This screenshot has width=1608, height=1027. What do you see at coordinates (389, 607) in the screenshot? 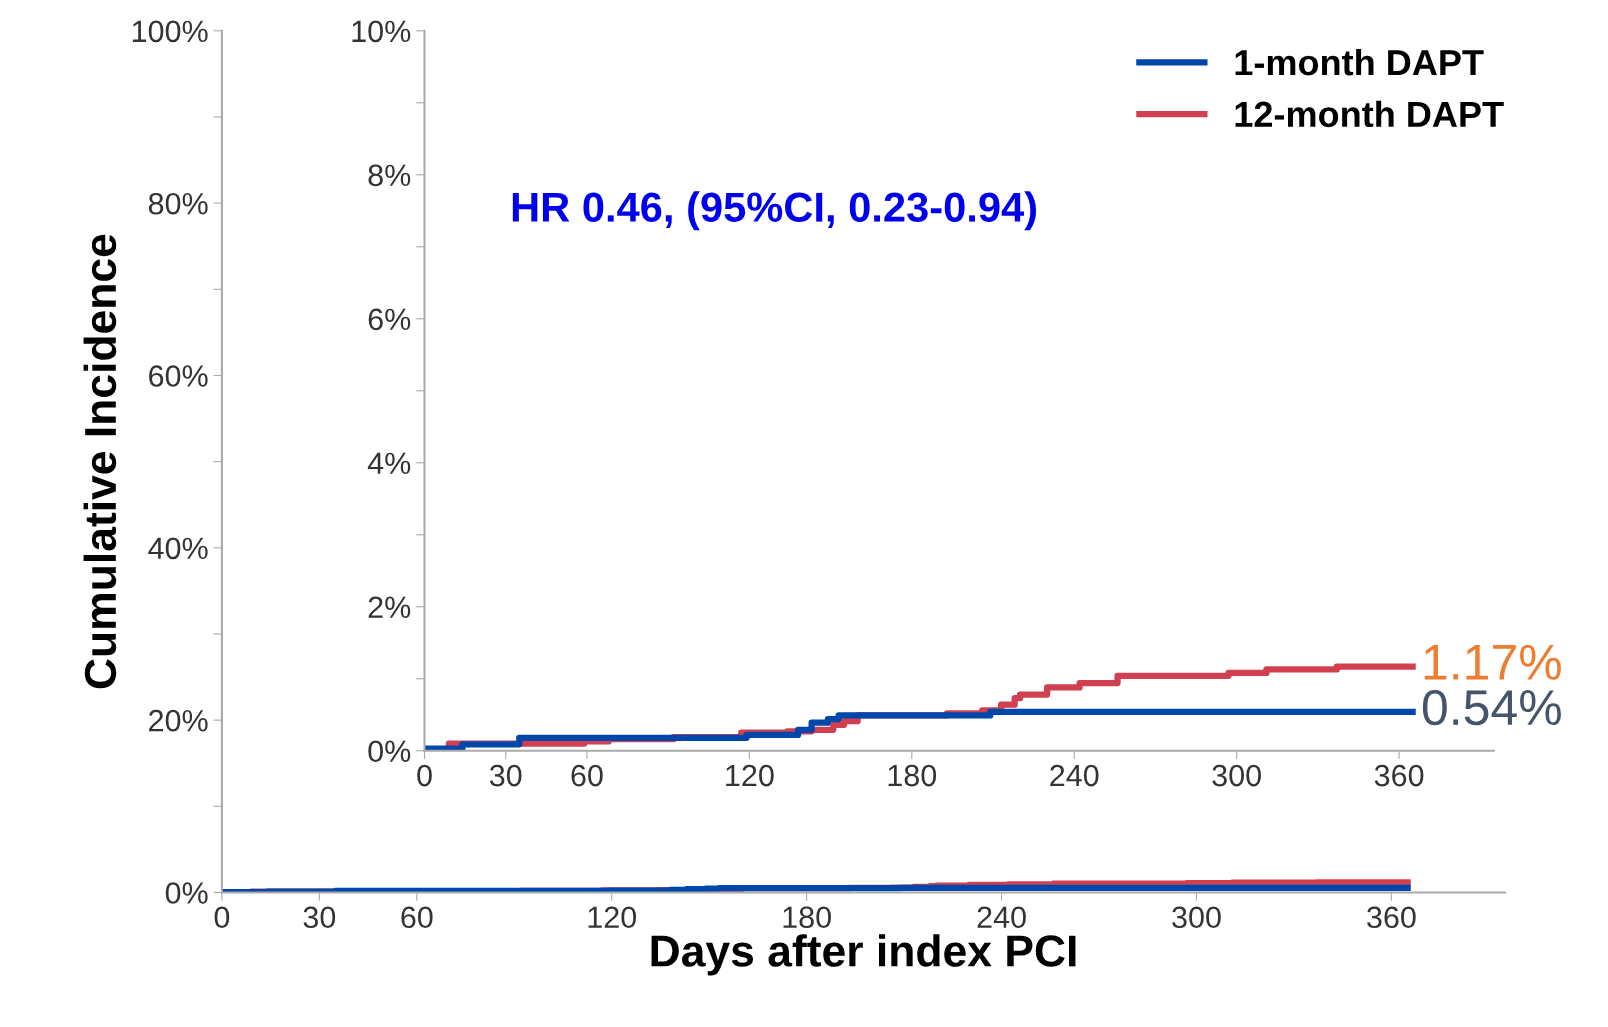
I see `y-tick-label: 2%` at bounding box center [389, 607].